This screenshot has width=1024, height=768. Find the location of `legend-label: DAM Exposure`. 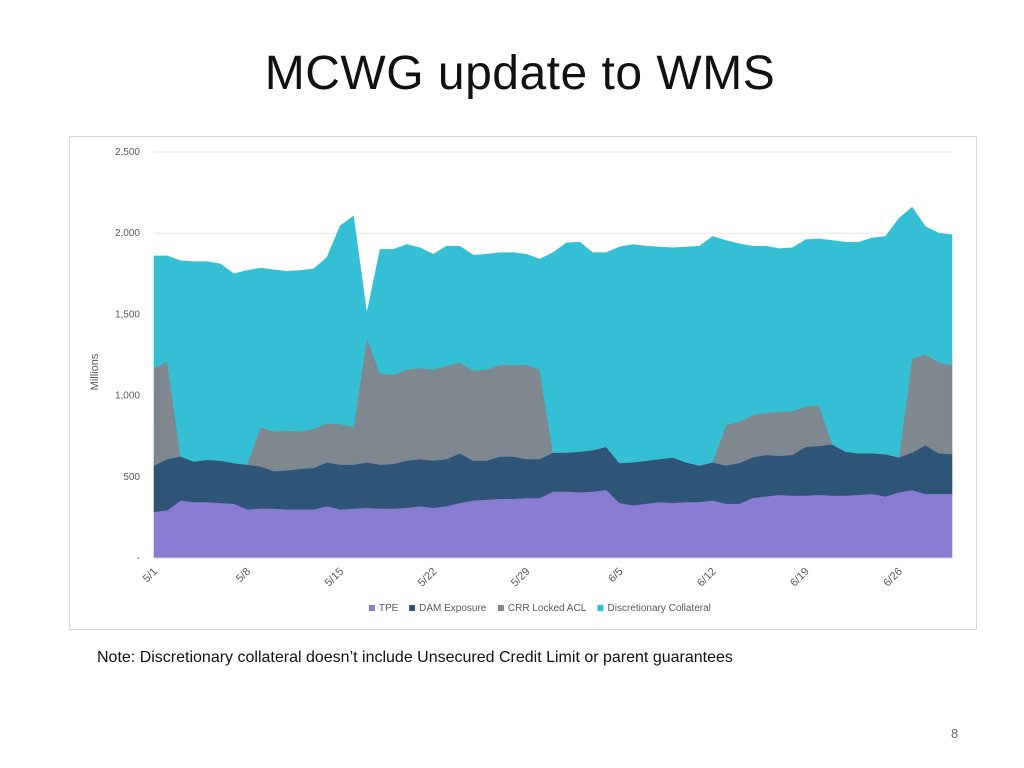

legend-label: DAM Exposure is located at coordinates (453, 608).